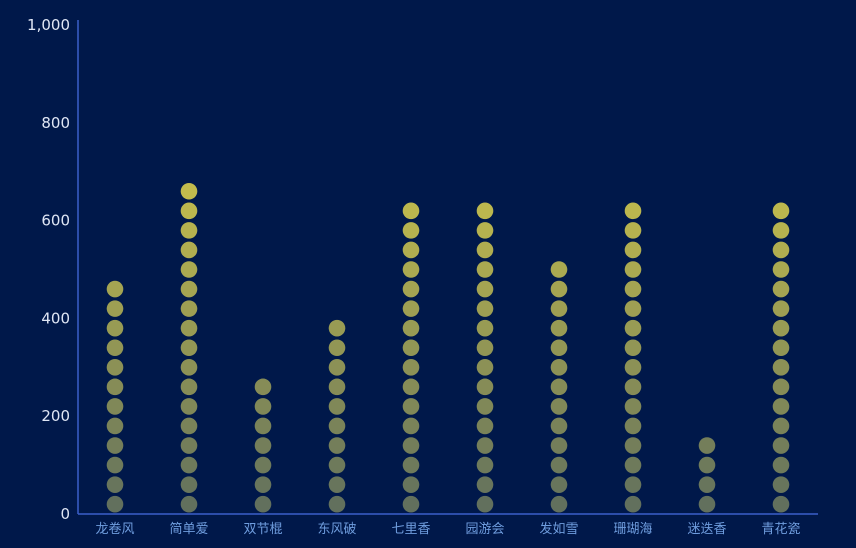 This screenshot has height=548, width=856. I want to click on bar-龙卷风, so click(115, 396).